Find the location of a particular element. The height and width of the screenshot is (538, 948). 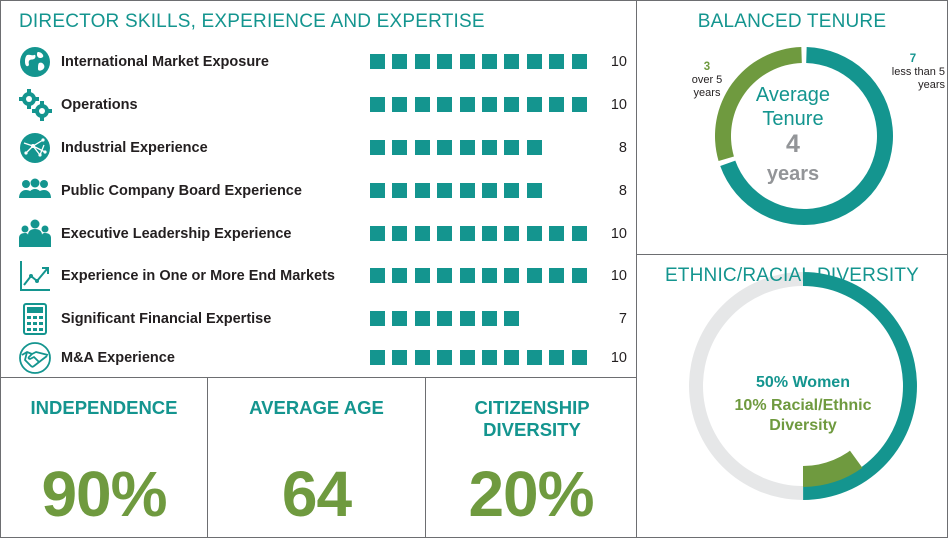

skill-label: International Market Exposure is located at coordinates (165, 62).